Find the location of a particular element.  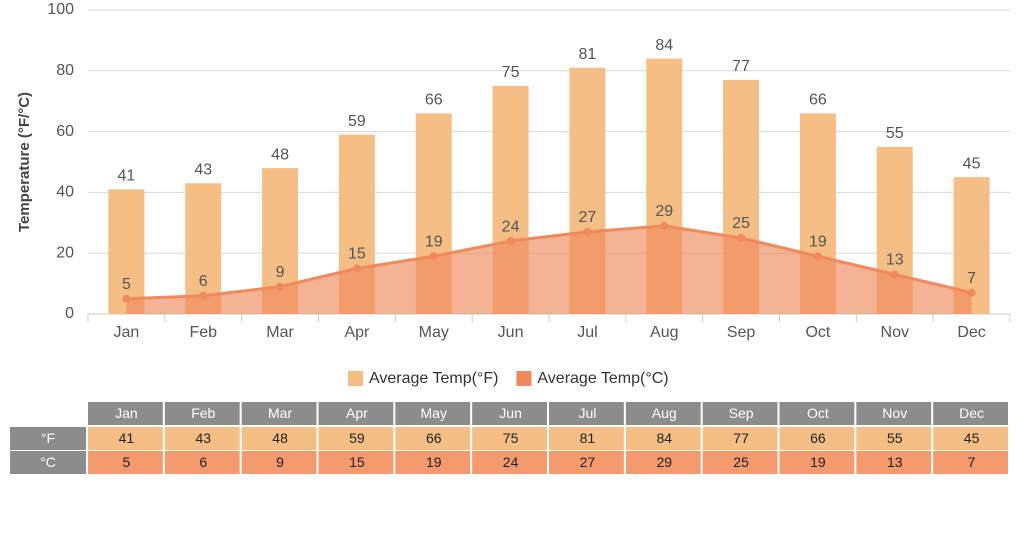

x-tick-label: Apr is located at coordinates (357, 332).